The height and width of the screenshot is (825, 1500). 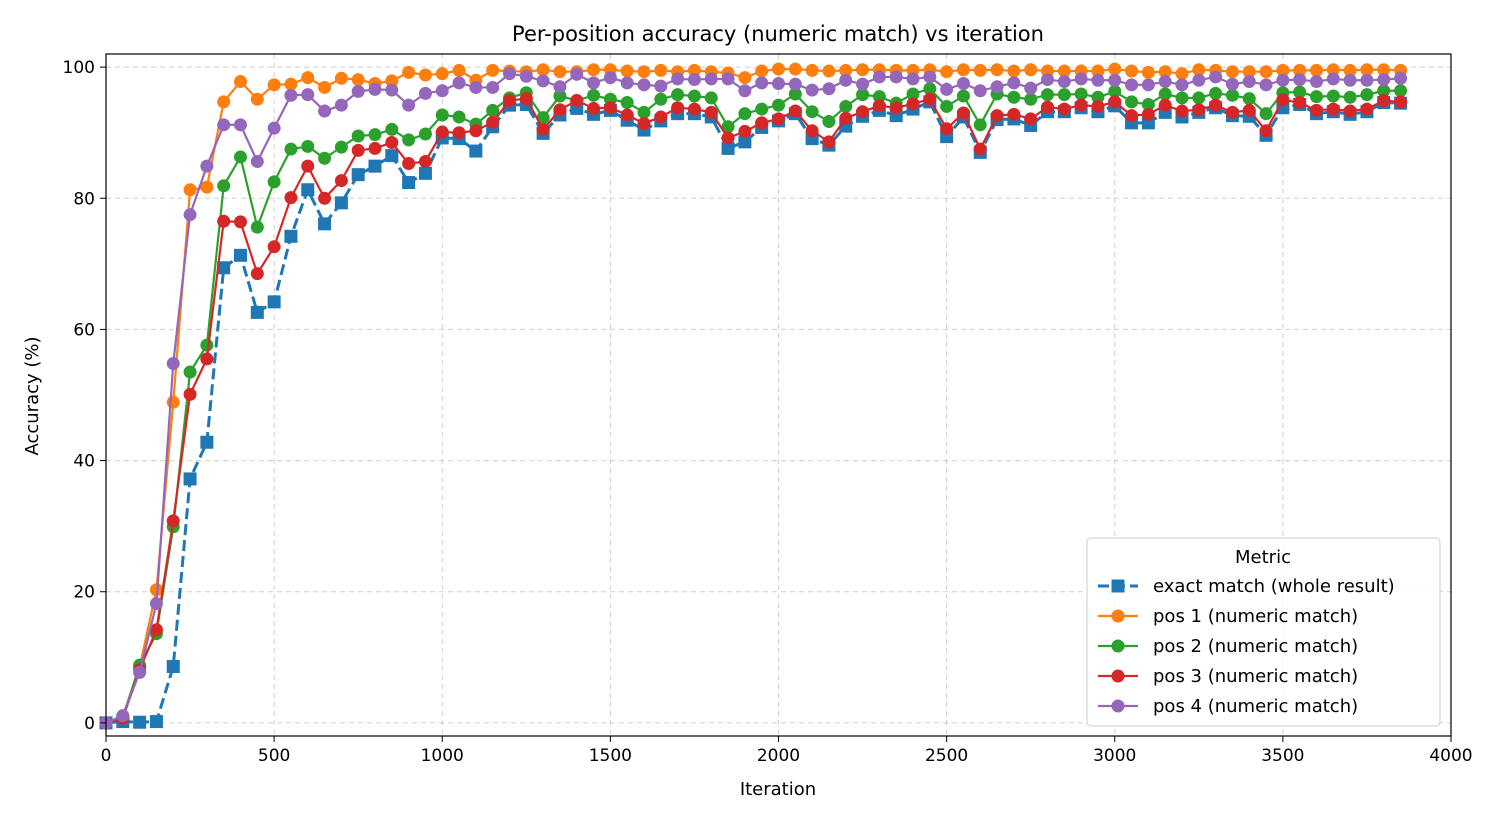 What do you see at coordinates (1228, 706) in the screenshot?
I see `legend-entry: pos 4 (numeric match)` at bounding box center [1228, 706].